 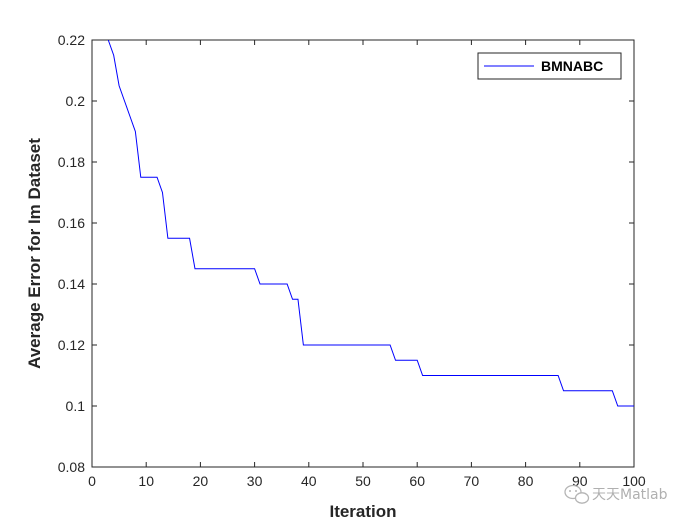 What do you see at coordinates (71, 467) in the screenshot?
I see `y-tick-label: 0.08` at bounding box center [71, 467].